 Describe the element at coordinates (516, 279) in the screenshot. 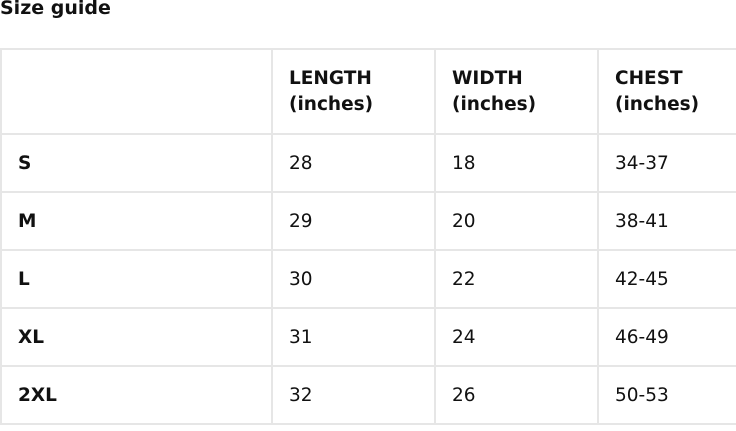

I see `width-cell: 22` at that location.